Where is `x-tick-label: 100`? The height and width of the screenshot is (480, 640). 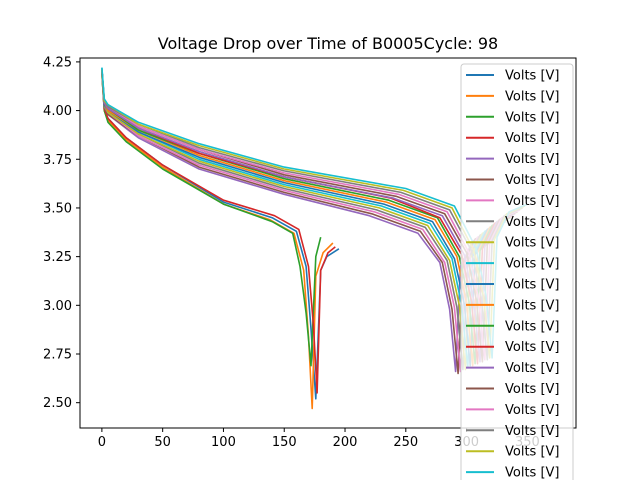 x-tick-label: 100 is located at coordinates (223, 442).